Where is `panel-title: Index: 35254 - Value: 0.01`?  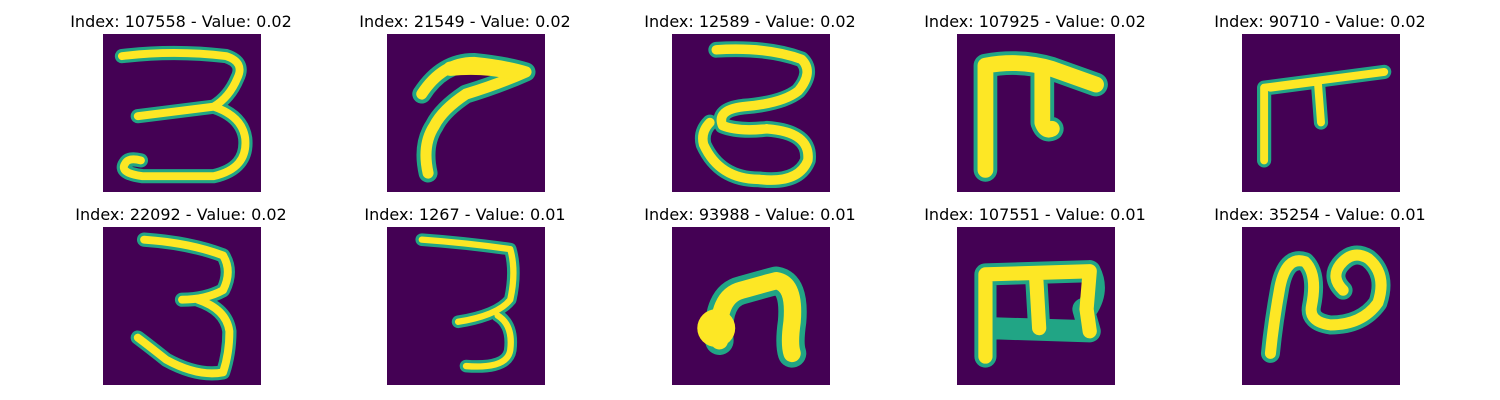 panel-title: Index: 35254 - Value: 0.01 is located at coordinates (1320, 214).